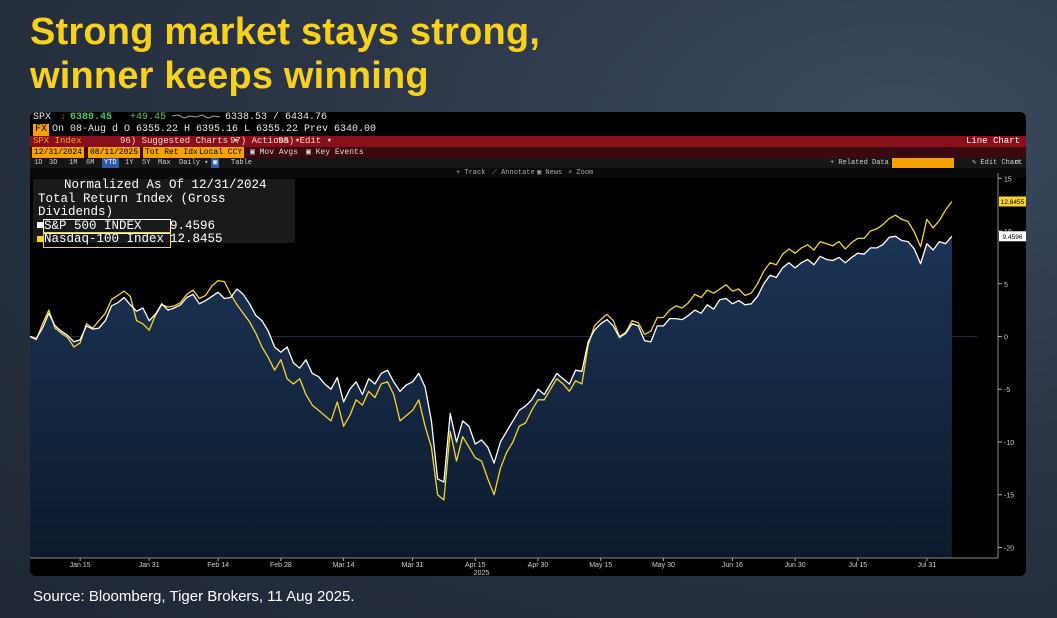  Describe the element at coordinates (194, 163) in the screenshot. I see `frequency-select: Daily ▾` at that location.